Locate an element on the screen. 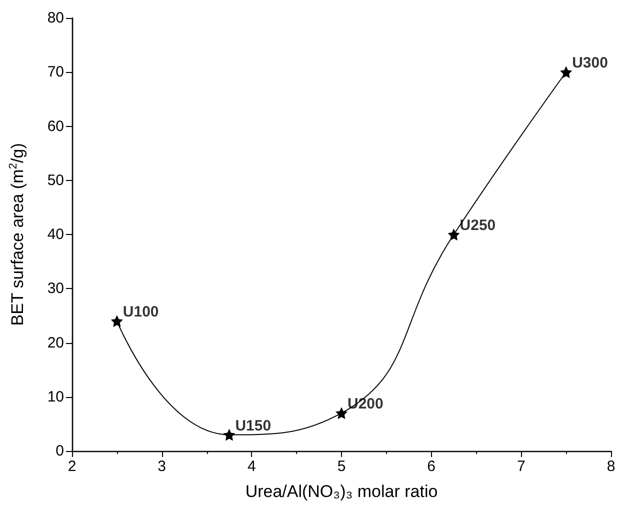 This screenshot has height=519, width=631. y-tick-label: 60 is located at coordinates (55, 126).